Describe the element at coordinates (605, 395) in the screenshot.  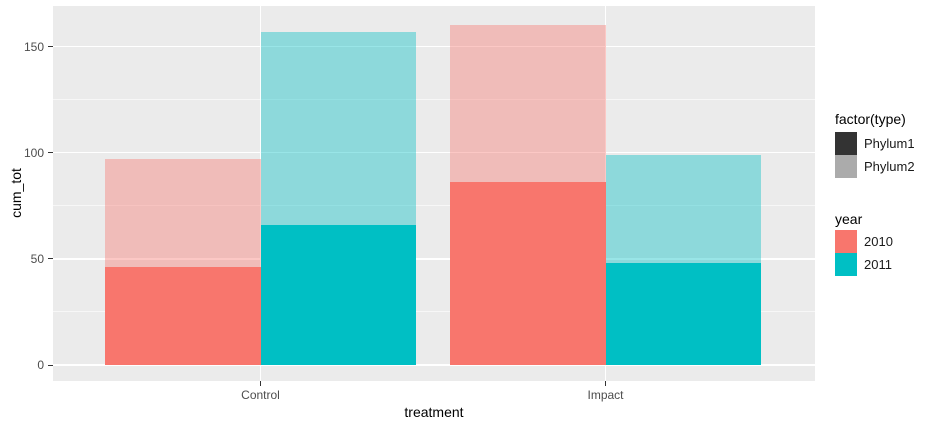
I see `x-axis-tick-label: Impact` at that location.